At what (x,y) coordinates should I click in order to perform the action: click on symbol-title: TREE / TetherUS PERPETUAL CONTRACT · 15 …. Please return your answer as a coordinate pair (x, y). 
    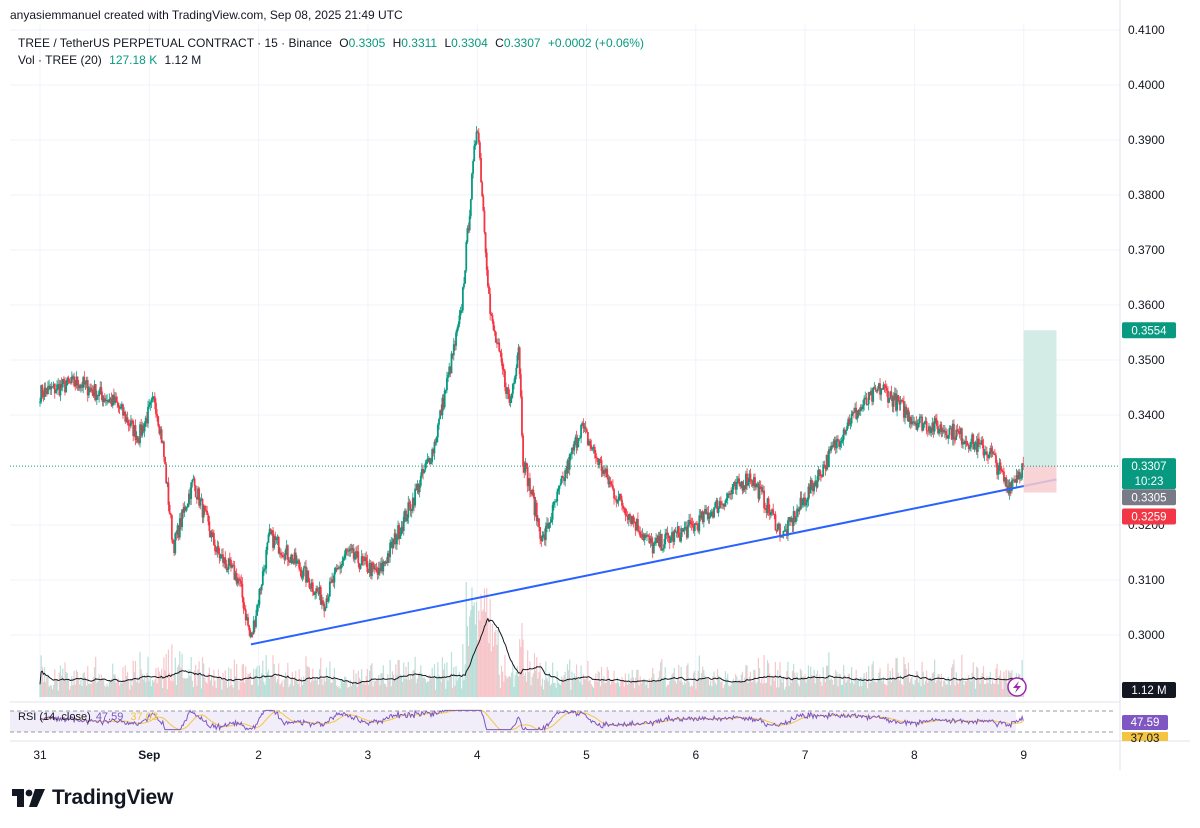
    Looking at the image, I should click on (175, 43).